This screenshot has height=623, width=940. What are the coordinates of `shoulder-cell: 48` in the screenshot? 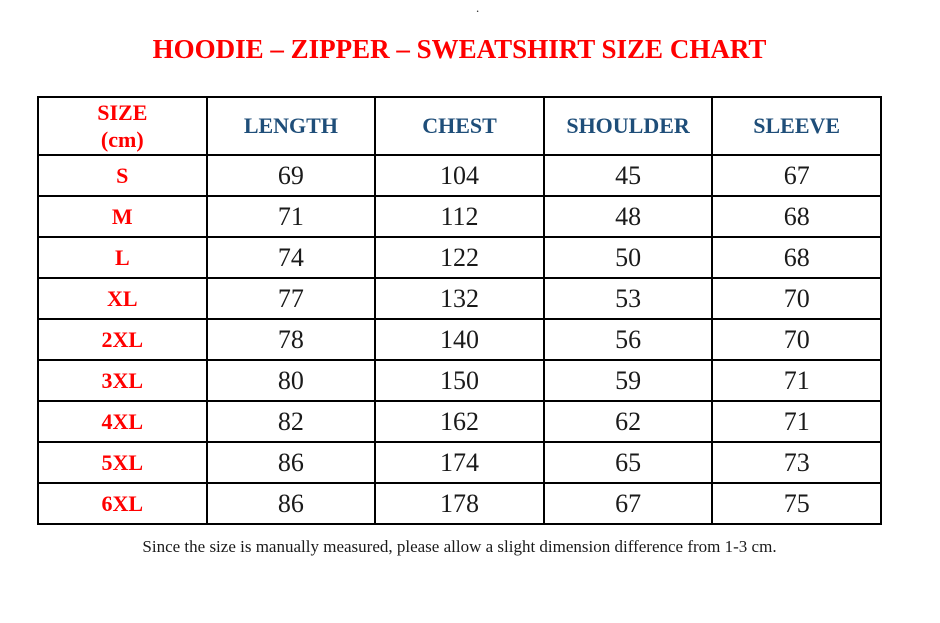 It's located at (628, 216).